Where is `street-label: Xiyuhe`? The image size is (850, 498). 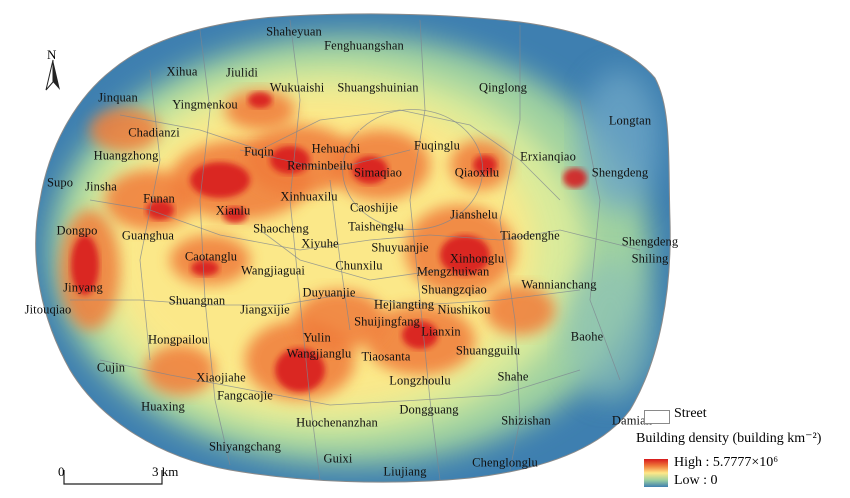 street-label: Xiyuhe is located at coordinates (320, 243).